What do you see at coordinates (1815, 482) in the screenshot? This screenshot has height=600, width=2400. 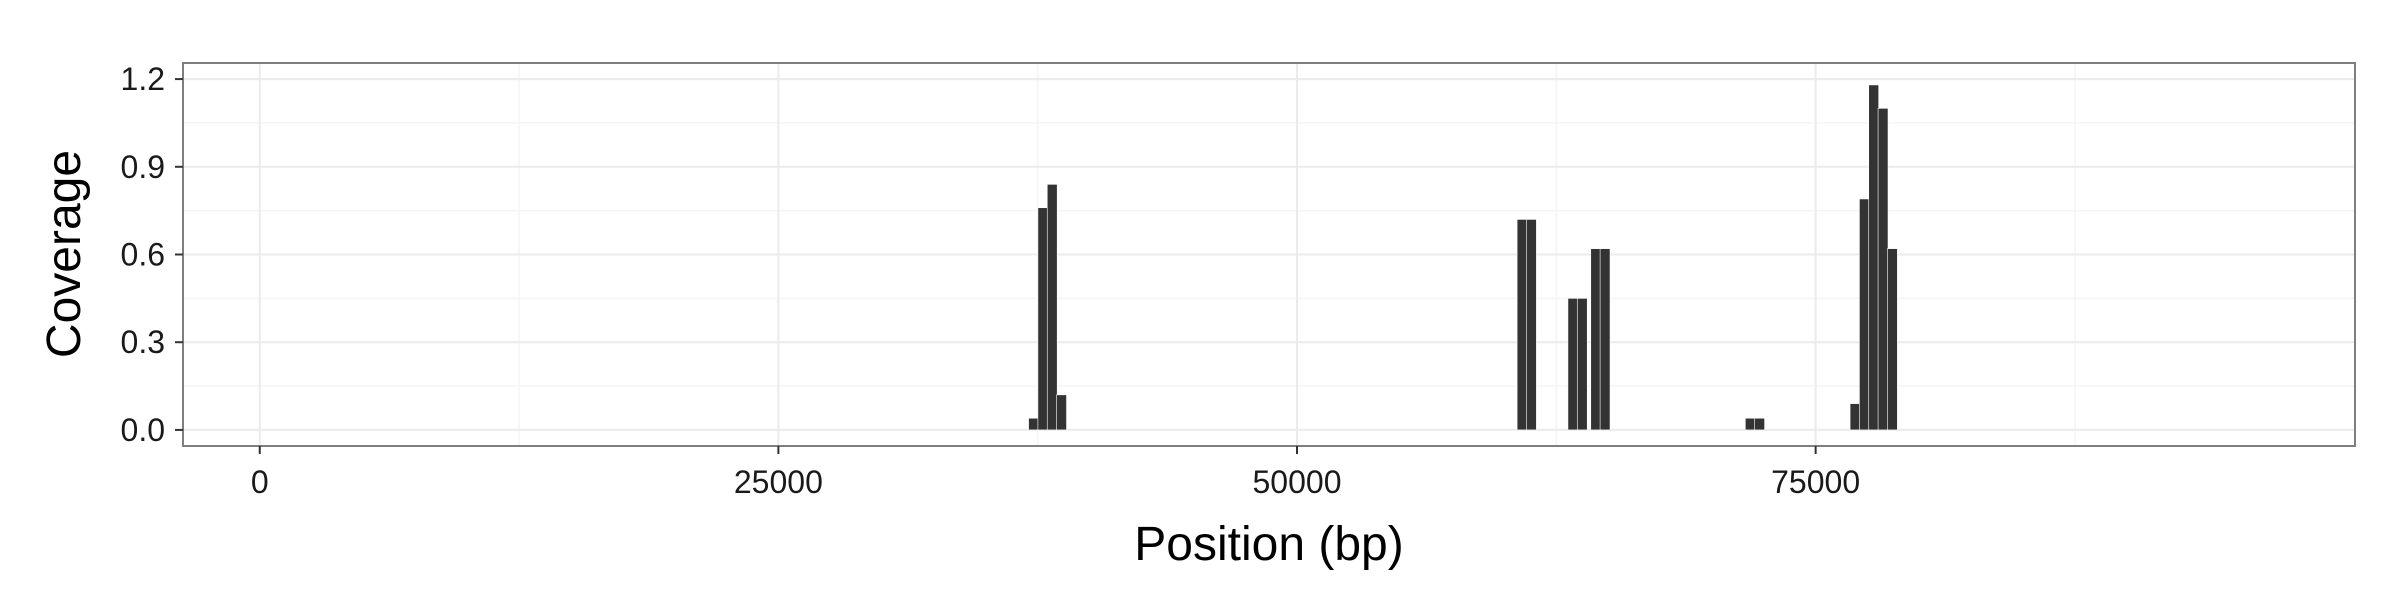 I see `x-tick-label: 75000` at bounding box center [1815, 482].